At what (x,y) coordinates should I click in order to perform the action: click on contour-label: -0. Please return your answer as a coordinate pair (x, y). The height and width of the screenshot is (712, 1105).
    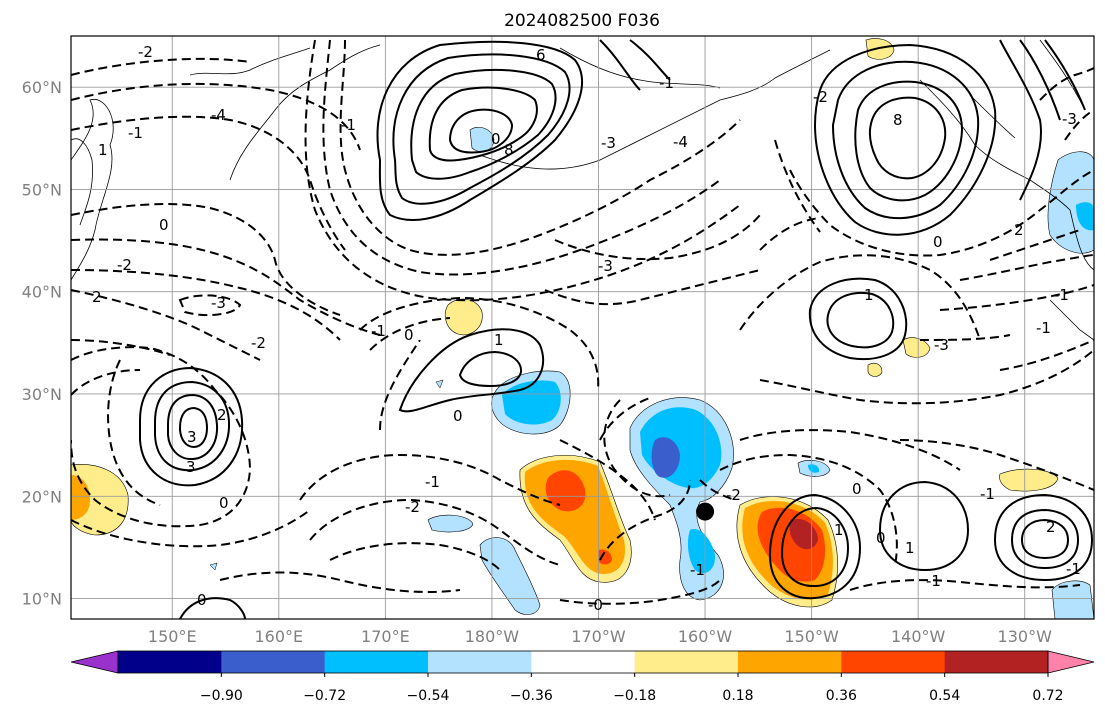
    Looking at the image, I should click on (595, 605).